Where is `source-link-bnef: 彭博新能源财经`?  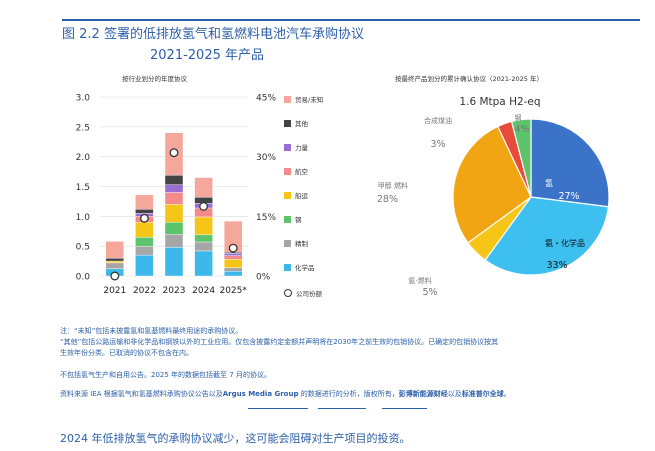
source-link-bnef: 彭博新能源财经 is located at coordinates (423, 394).